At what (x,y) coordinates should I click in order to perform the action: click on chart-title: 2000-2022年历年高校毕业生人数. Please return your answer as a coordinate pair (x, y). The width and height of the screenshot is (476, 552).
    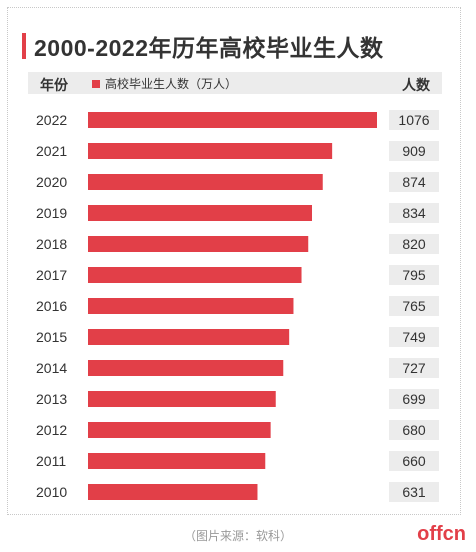
    Looking at the image, I should click on (209, 48).